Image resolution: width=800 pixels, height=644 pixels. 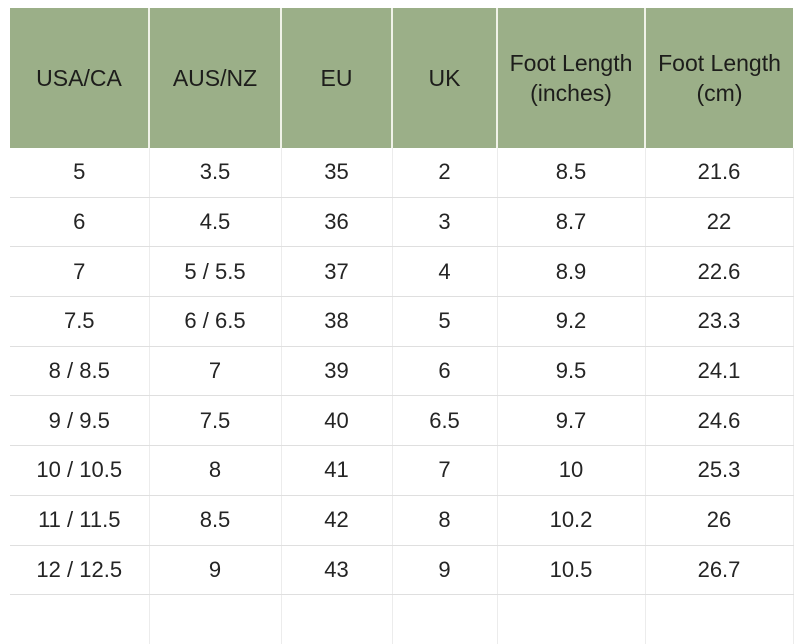 What do you see at coordinates (570, 222) in the screenshot?
I see `table-cell: 8.7` at bounding box center [570, 222].